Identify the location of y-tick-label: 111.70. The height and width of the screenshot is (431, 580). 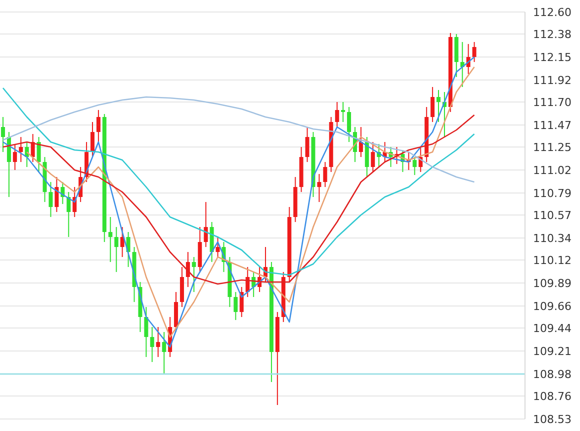
(552, 102).